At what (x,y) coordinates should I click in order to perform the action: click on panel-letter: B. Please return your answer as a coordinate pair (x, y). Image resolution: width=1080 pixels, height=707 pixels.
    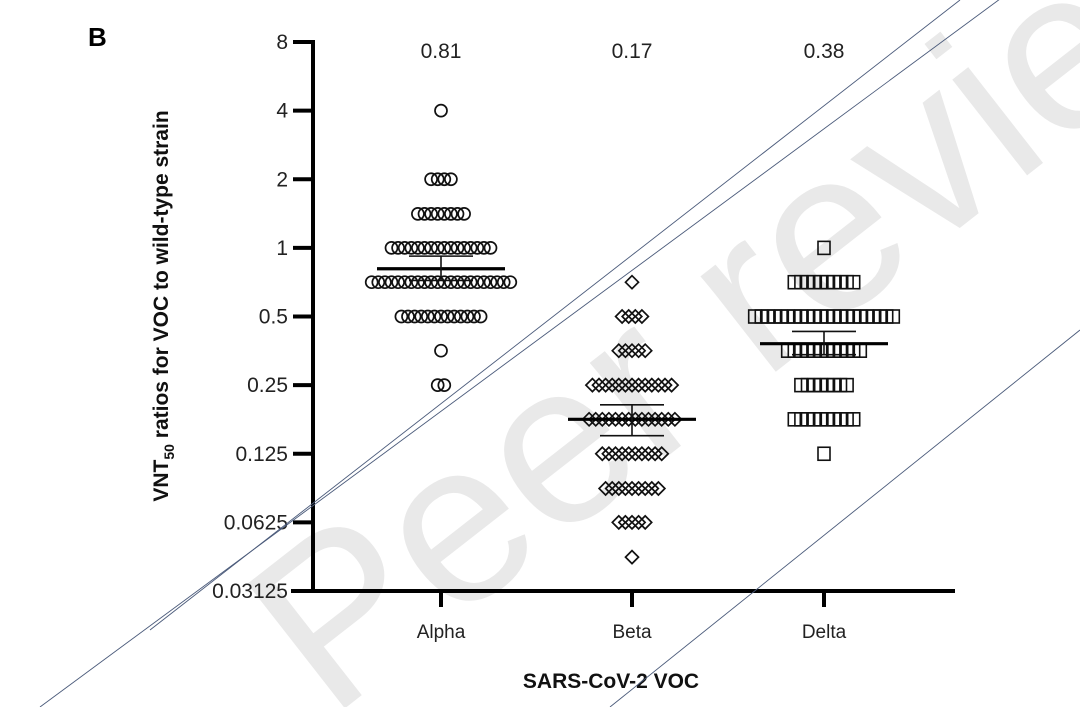
    Looking at the image, I should click on (97, 37).